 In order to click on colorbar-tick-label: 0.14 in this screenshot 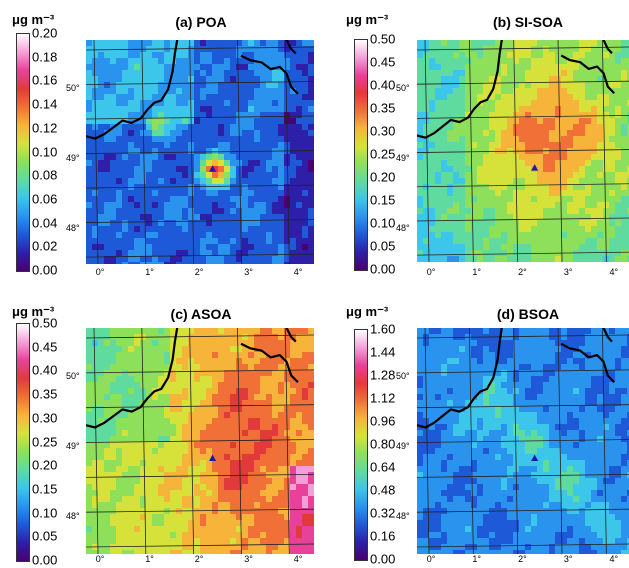, I will do `click(44, 104)`.